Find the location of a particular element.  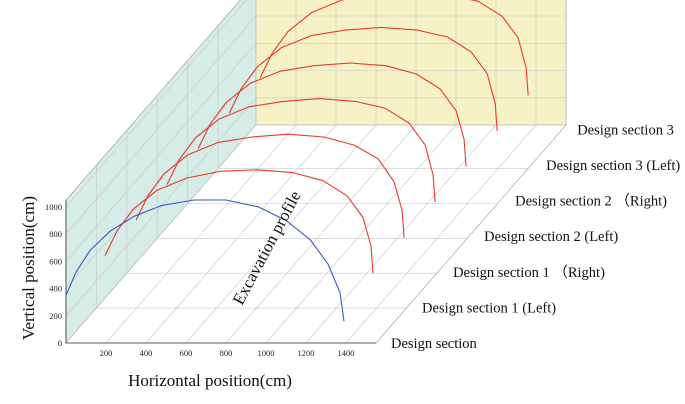

series-label-4: Design section 2 （Right) is located at coordinates (591, 201).